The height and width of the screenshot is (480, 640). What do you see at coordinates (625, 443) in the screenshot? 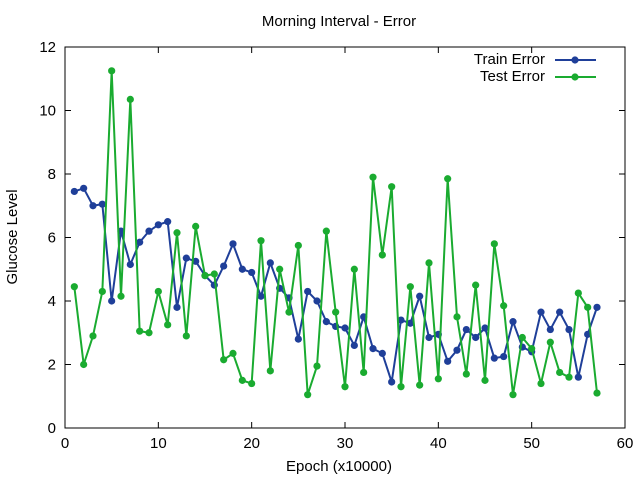
I see `x-tick-label-6: 60` at bounding box center [625, 443].